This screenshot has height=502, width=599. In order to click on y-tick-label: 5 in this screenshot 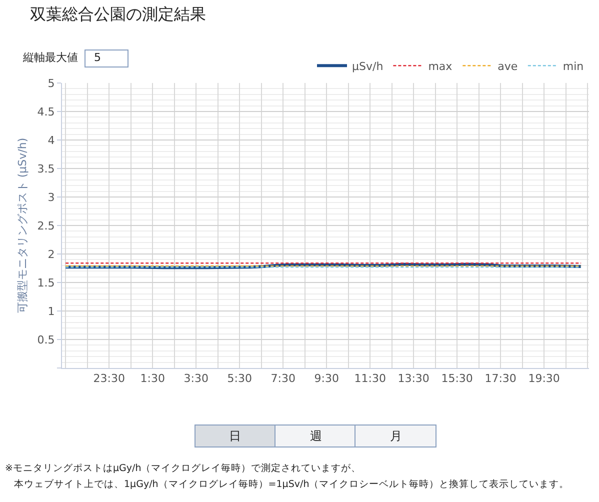, I will do `click(51, 83)`.